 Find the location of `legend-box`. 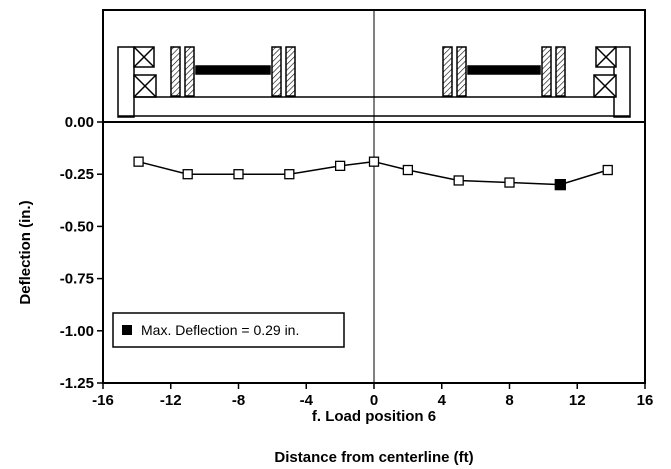

legend-box is located at coordinates (228, 330).